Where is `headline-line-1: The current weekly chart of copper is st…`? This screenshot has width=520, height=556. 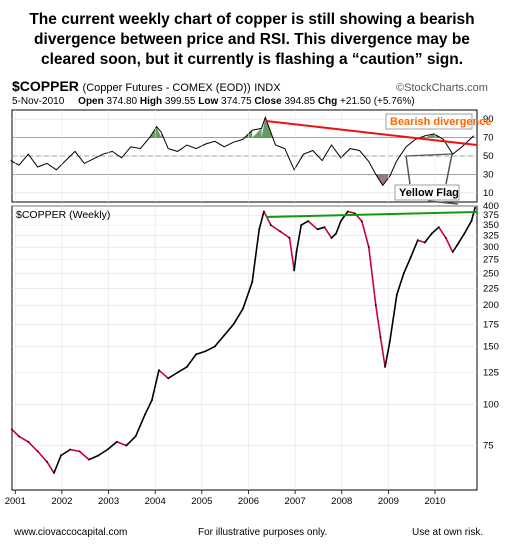
headline-line-1: The current weekly chart of copper is st… is located at coordinates (252, 19).